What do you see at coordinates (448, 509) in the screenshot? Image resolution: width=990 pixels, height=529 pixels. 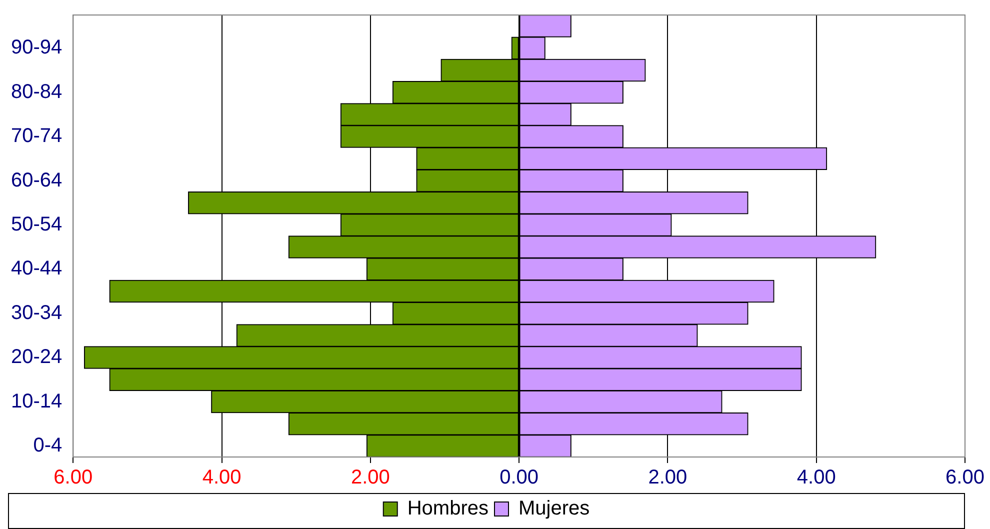 I see `legend-label: Hombres` at bounding box center [448, 509].